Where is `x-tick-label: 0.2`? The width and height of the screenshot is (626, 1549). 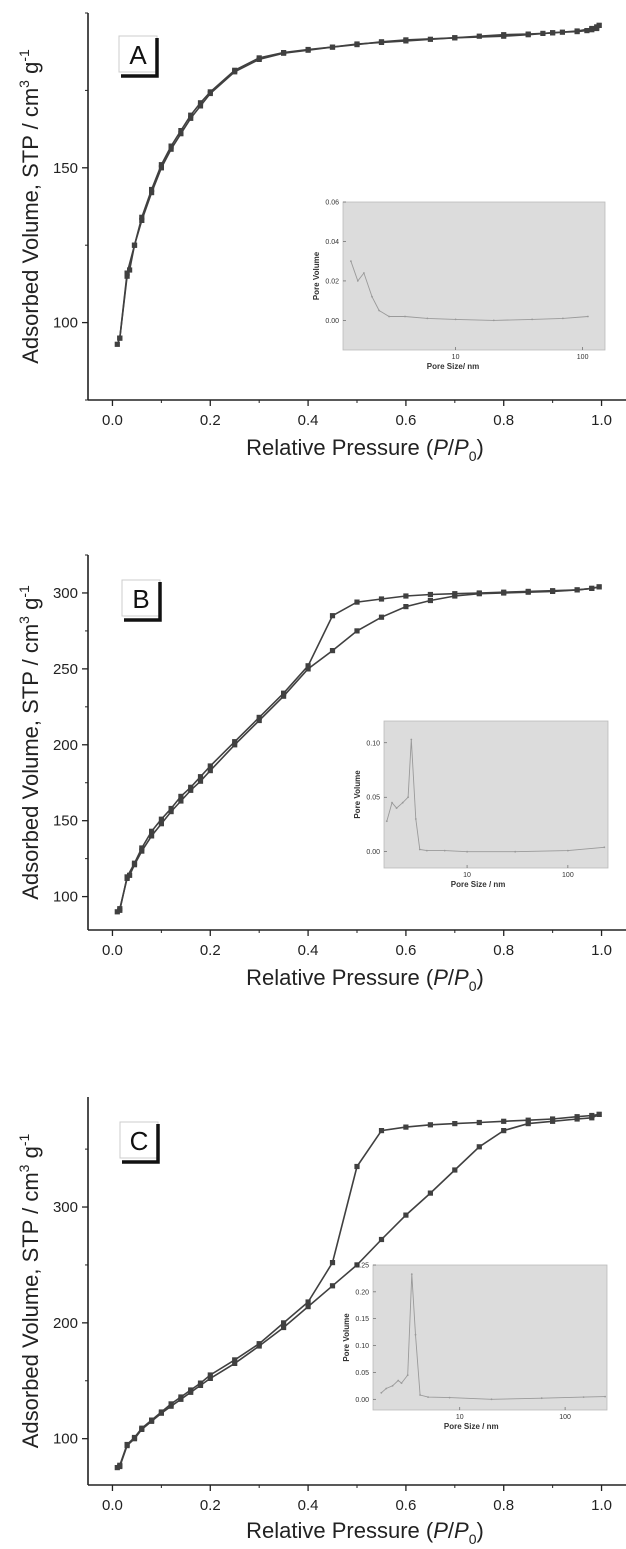 x-tick-label: 0.2 is located at coordinates (210, 950).